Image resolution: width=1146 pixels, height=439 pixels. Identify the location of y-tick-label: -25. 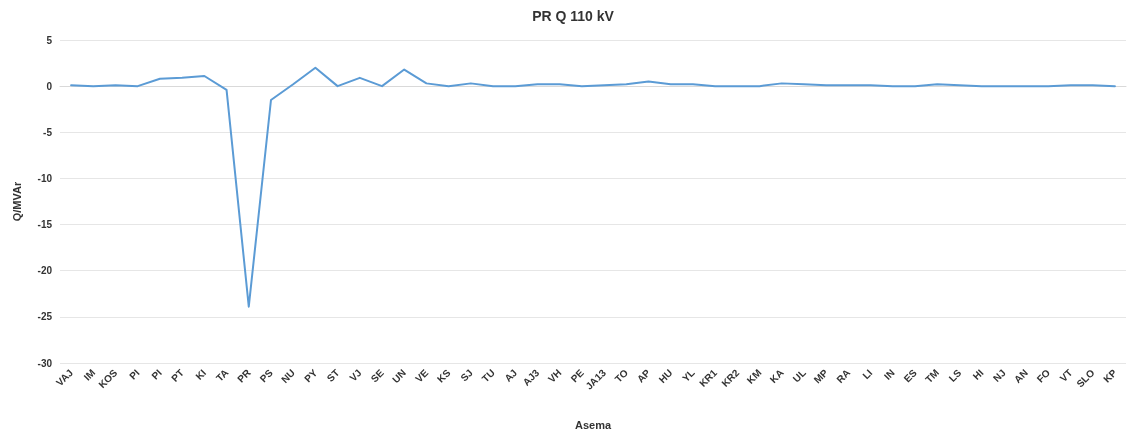
(45, 317).